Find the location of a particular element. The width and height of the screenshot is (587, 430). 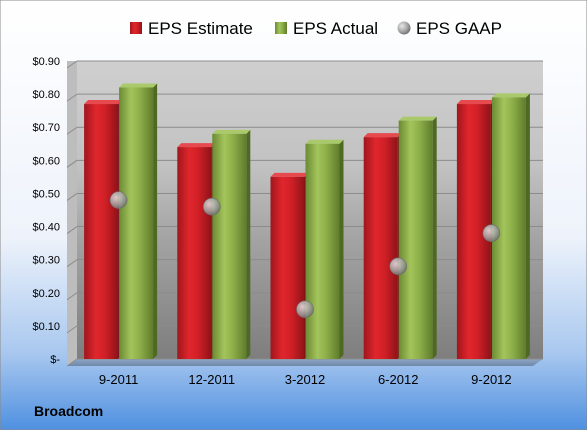

y-tick-label: $0.10 is located at coordinates (46, 327).